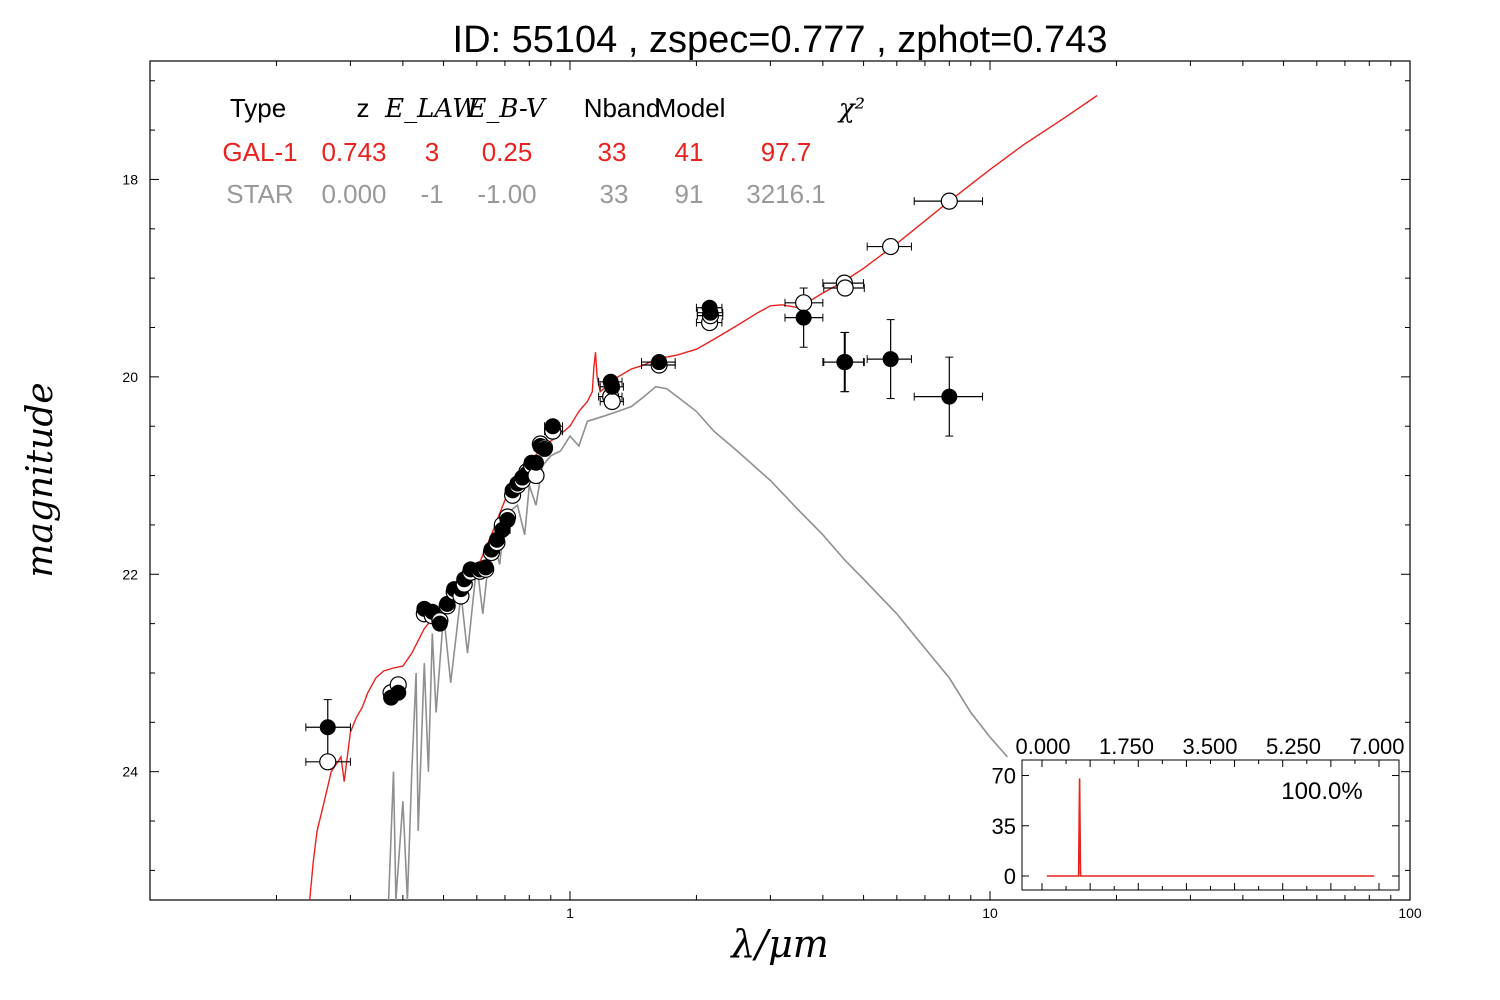 This screenshot has height=1000, width=1500. Describe the element at coordinates (786, 152) in the screenshot. I see `table-cell: 97.7` at that location.